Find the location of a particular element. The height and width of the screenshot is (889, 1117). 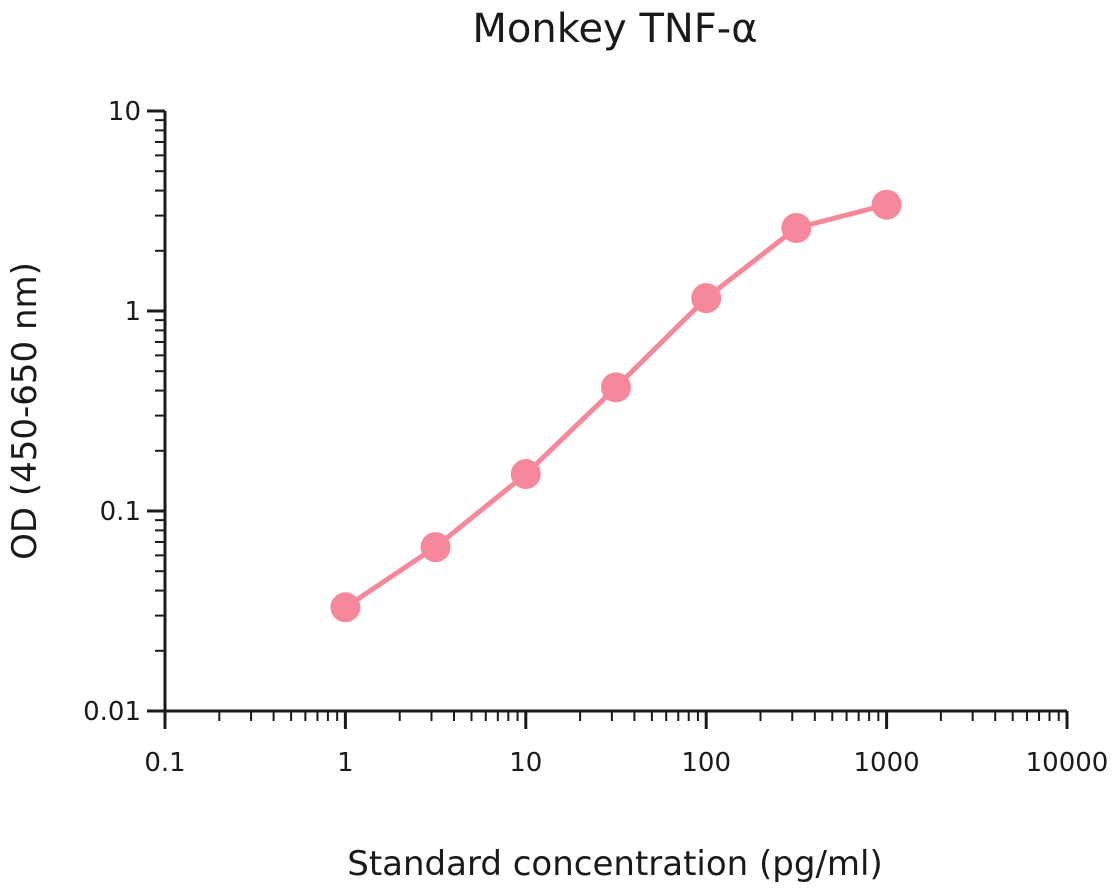

y-tick-label: 0.1 is located at coordinates (120, 512).